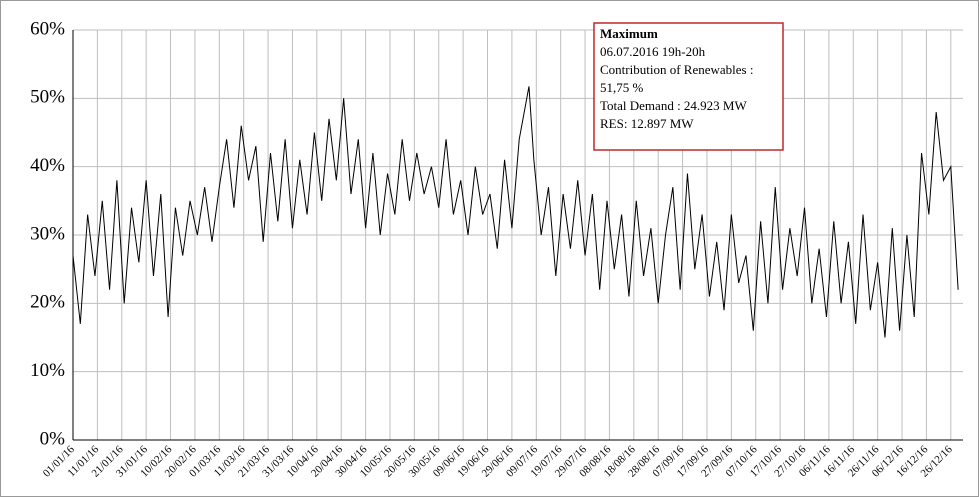 This screenshot has height=497, width=979. What do you see at coordinates (47, 233) in the screenshot?
I see `y-tick-label: 30%` at bounding box center [47, 233].